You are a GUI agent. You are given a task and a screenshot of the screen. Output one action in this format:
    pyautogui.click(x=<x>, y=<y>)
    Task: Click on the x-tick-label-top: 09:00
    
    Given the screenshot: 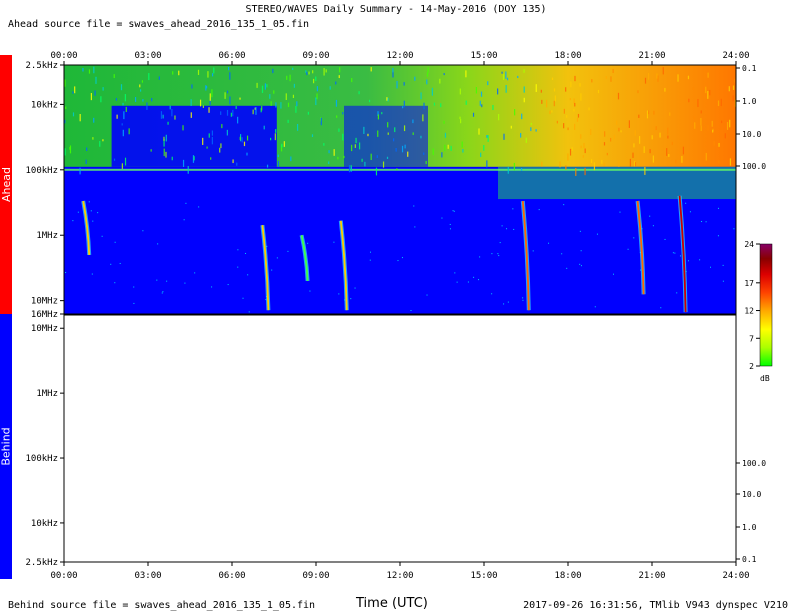 What is the action you would take?
    pyautogui.click(x=315, y=56)
    